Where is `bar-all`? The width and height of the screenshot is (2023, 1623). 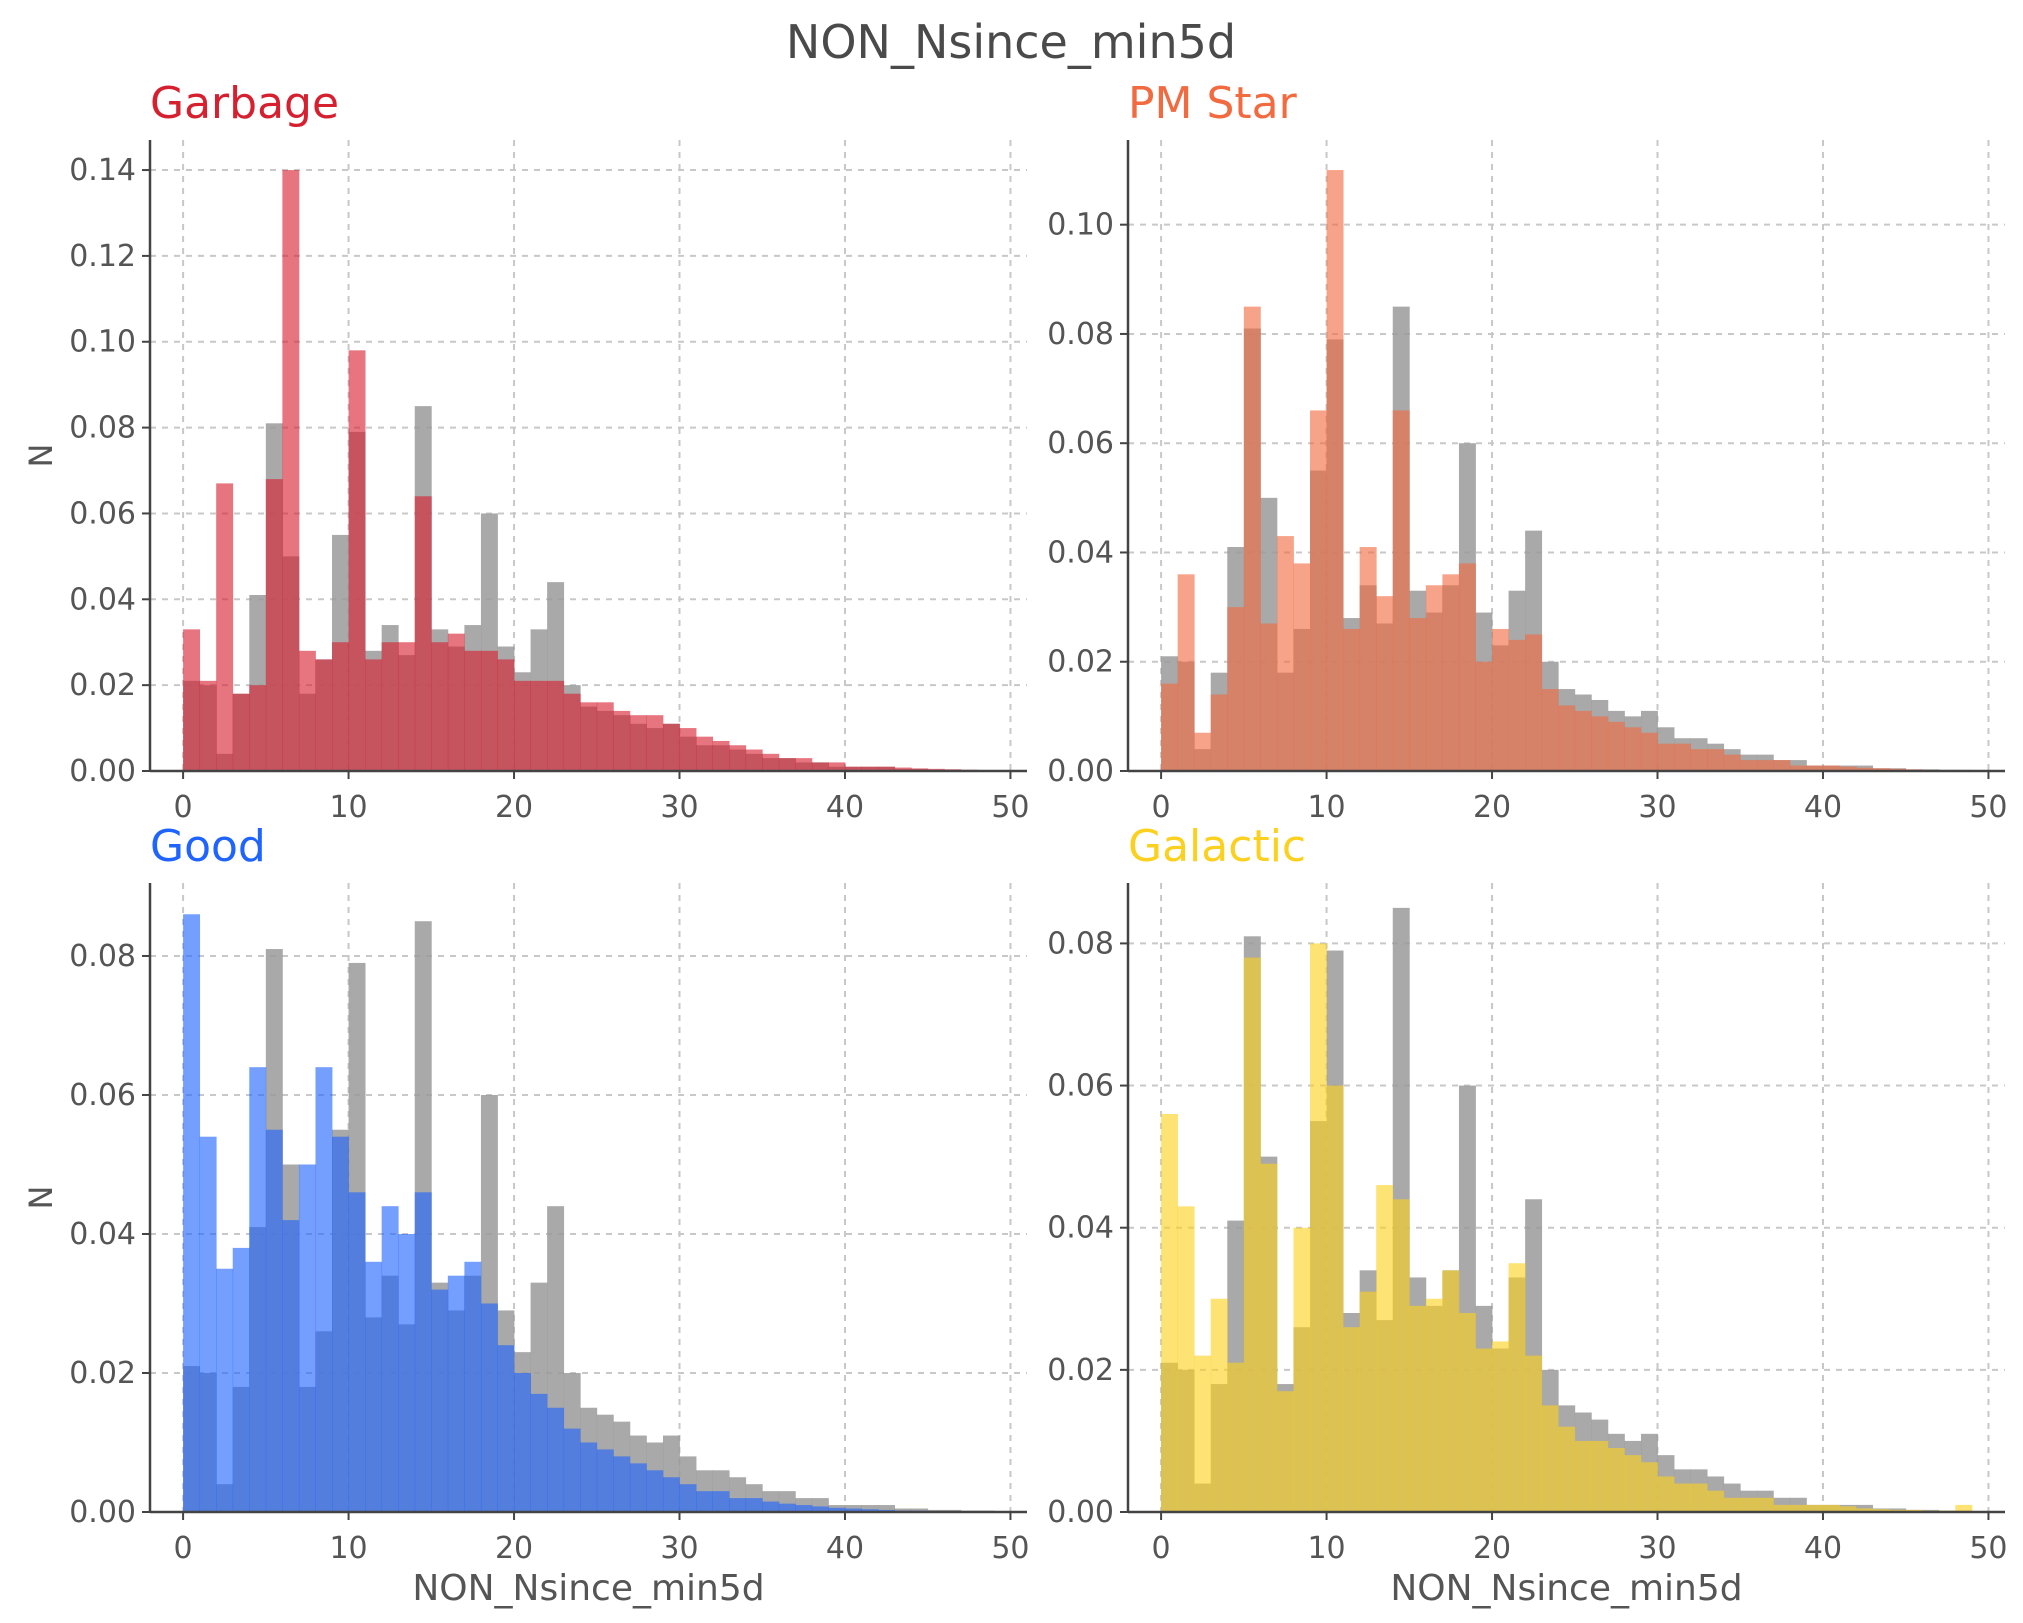 bar-all is located at coordinates (920, 1510).